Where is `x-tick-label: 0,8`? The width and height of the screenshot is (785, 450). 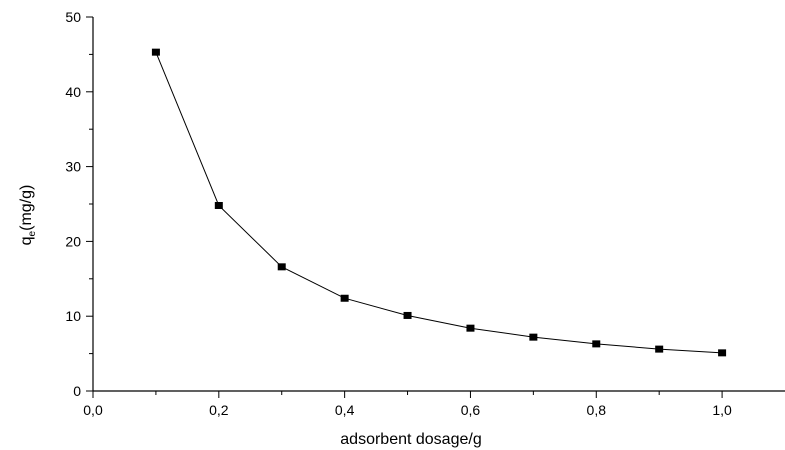
x-tick-label: 0,8 is located at coordinates (597, 410).